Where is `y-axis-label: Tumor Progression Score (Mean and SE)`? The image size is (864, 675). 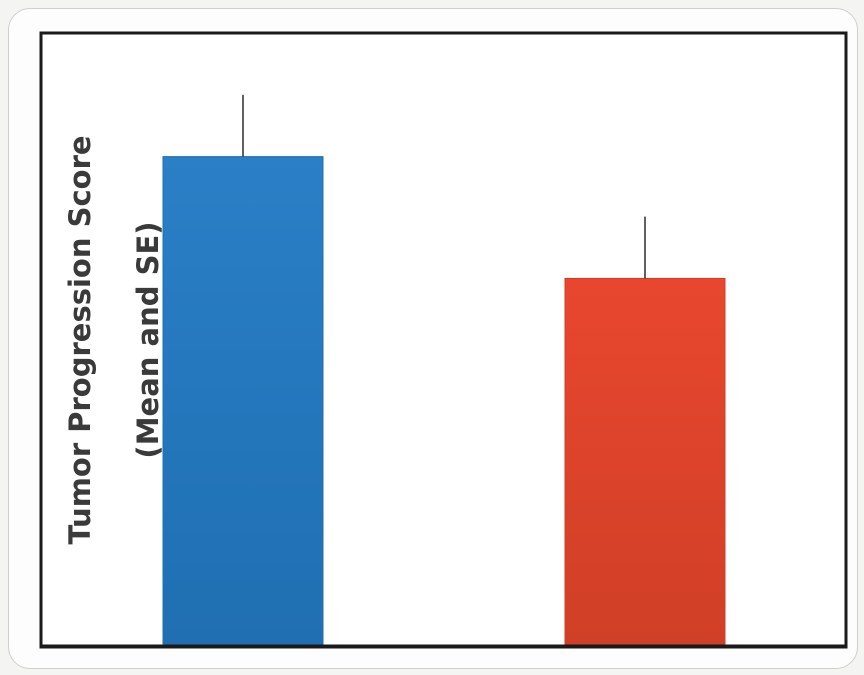 y-axis-label: Tumor Progression Score (Mean and SE) is located at coordinates (114, 339).